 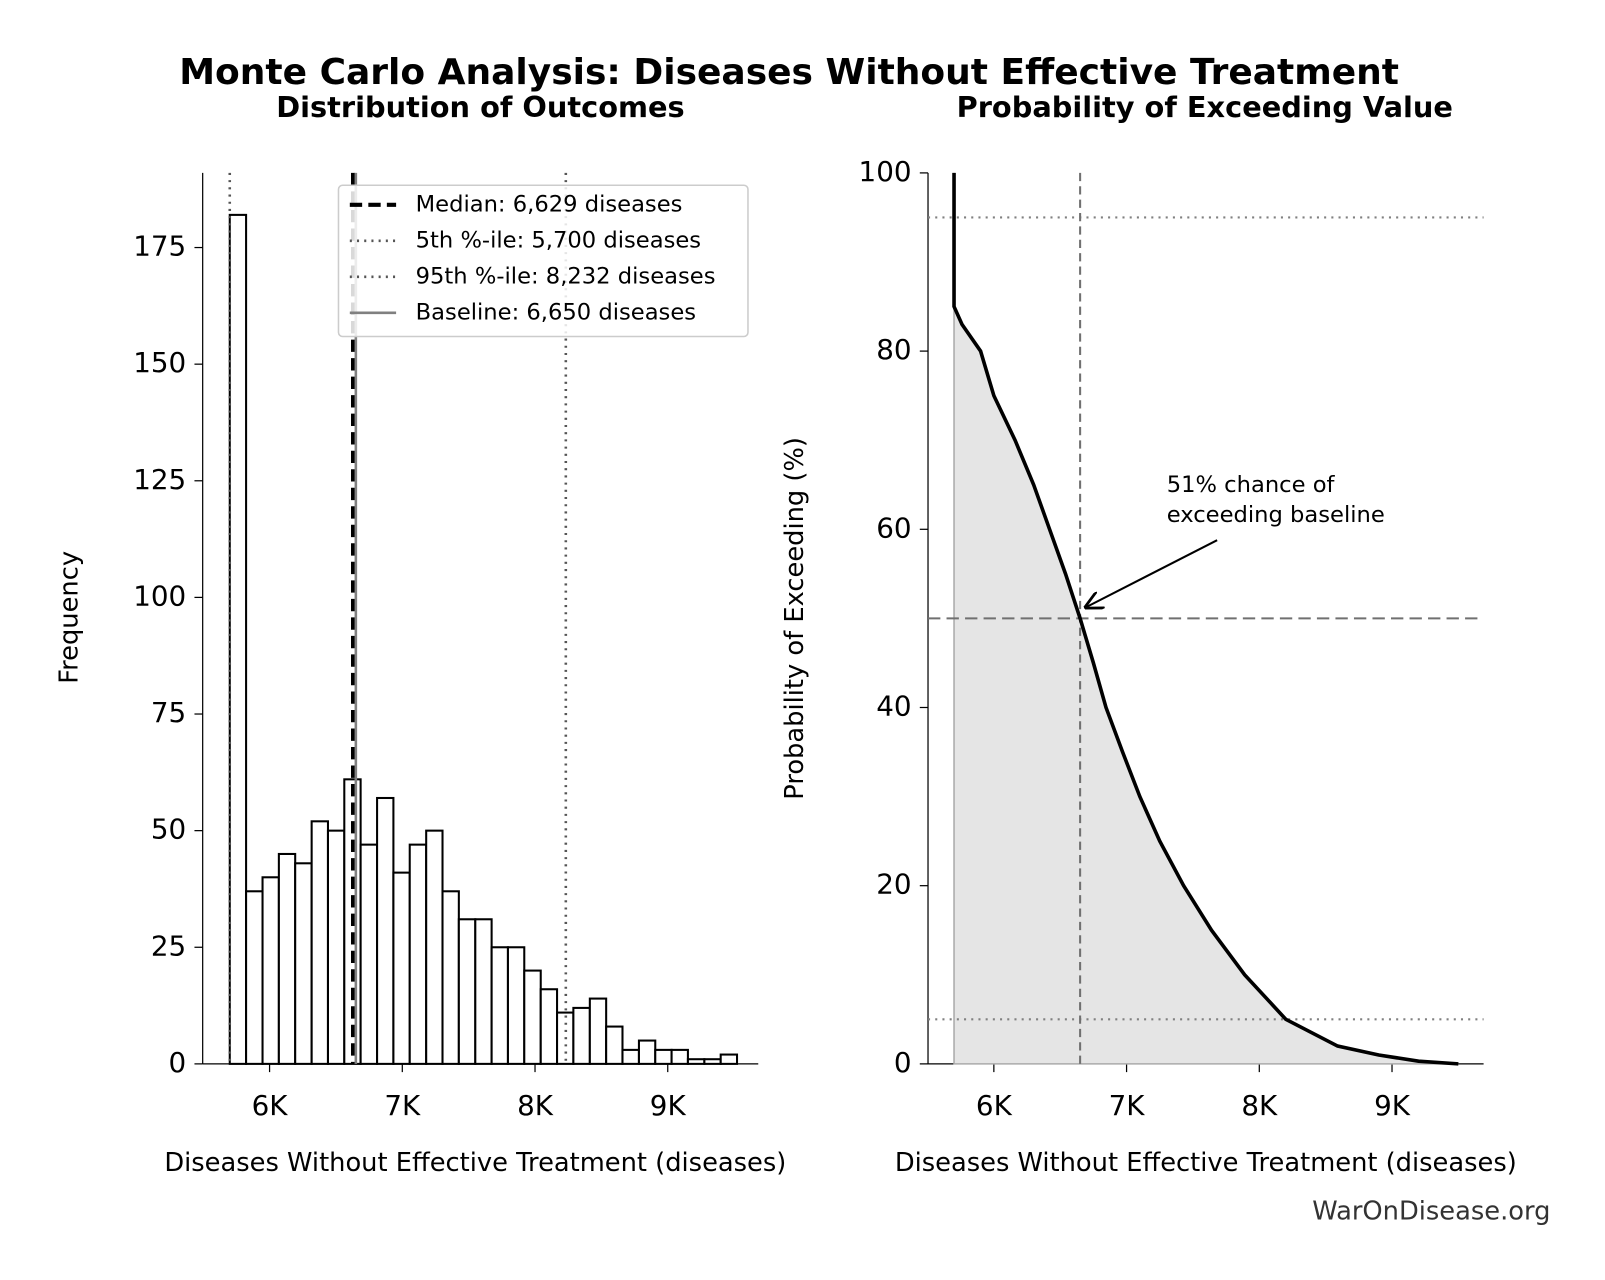 What do you see at coordinates (893, 705) in the screenshot?
I see `y-tick-label: 40` at bounding box center [893, 705].